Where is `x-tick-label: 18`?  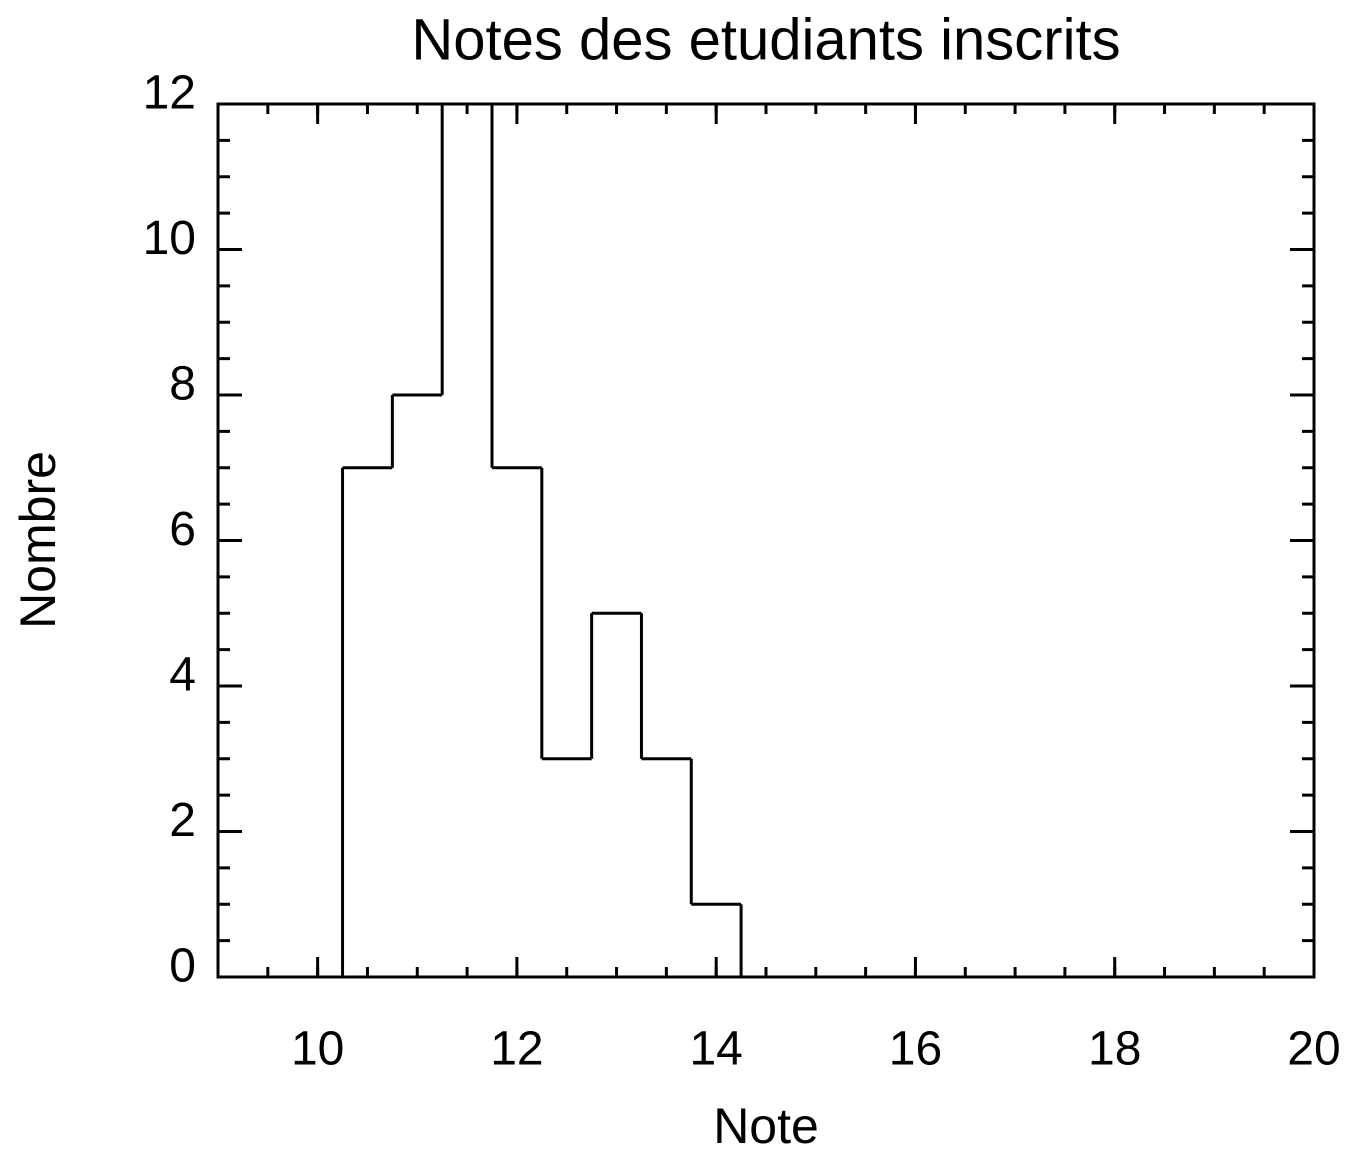
x-tick-label: 18 is located at coordinates (1114, 1049).